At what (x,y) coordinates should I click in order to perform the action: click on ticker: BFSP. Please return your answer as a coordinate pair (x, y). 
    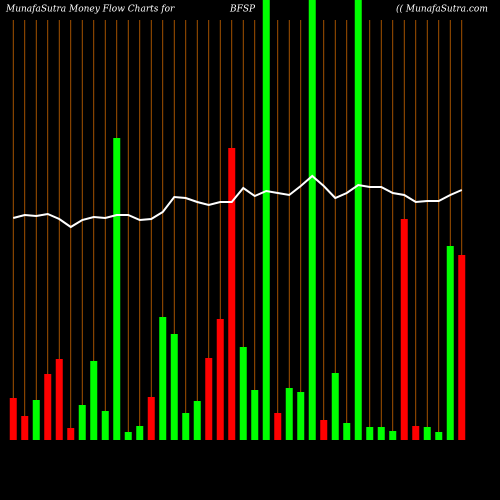
    Looking at the image, I should click on (242, 10).